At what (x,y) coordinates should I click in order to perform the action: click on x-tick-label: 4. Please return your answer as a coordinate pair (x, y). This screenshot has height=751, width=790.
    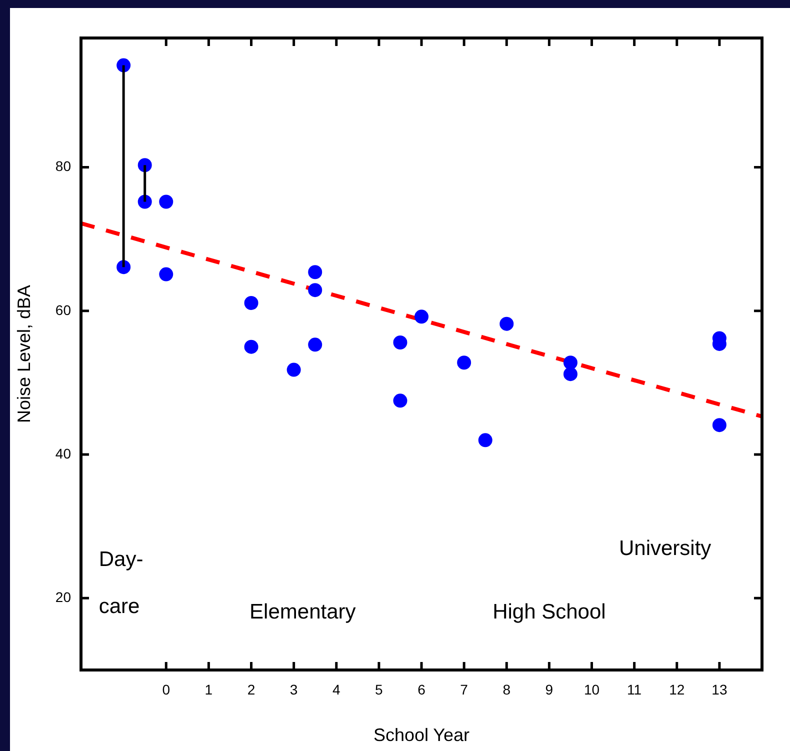
    Looking at the image, I should click on (336, 689).